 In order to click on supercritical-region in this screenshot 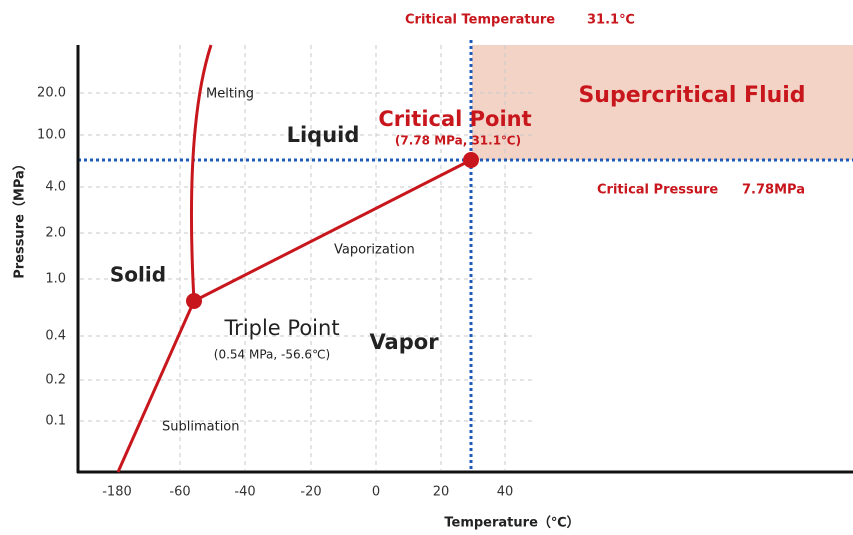, I will do `click(662, 102)`.